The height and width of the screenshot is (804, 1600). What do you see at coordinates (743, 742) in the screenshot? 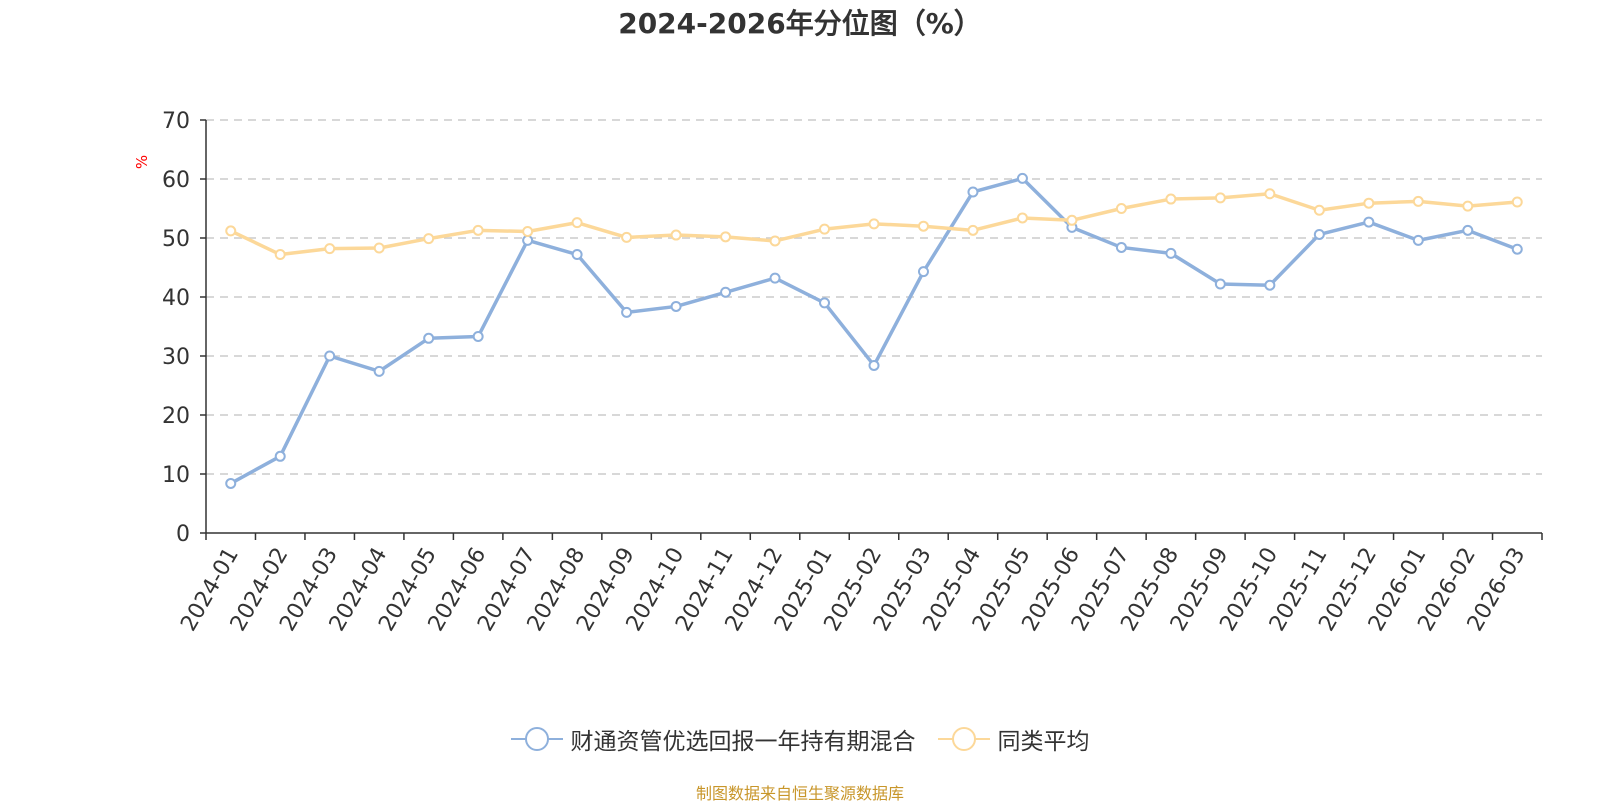
I see `legend-label-fund: 财通资管优选回报一年持有期混合` at bounding box center [743, 742].